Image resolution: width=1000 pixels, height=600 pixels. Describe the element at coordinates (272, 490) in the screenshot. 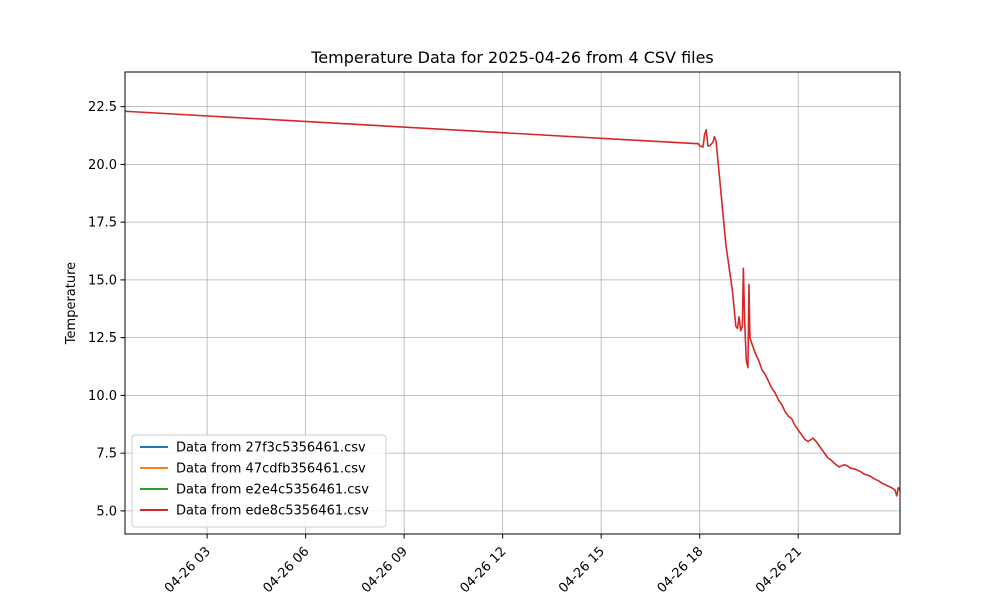

I see `legend-entry-2: Data from e2e4c5356461.csv` at that location.